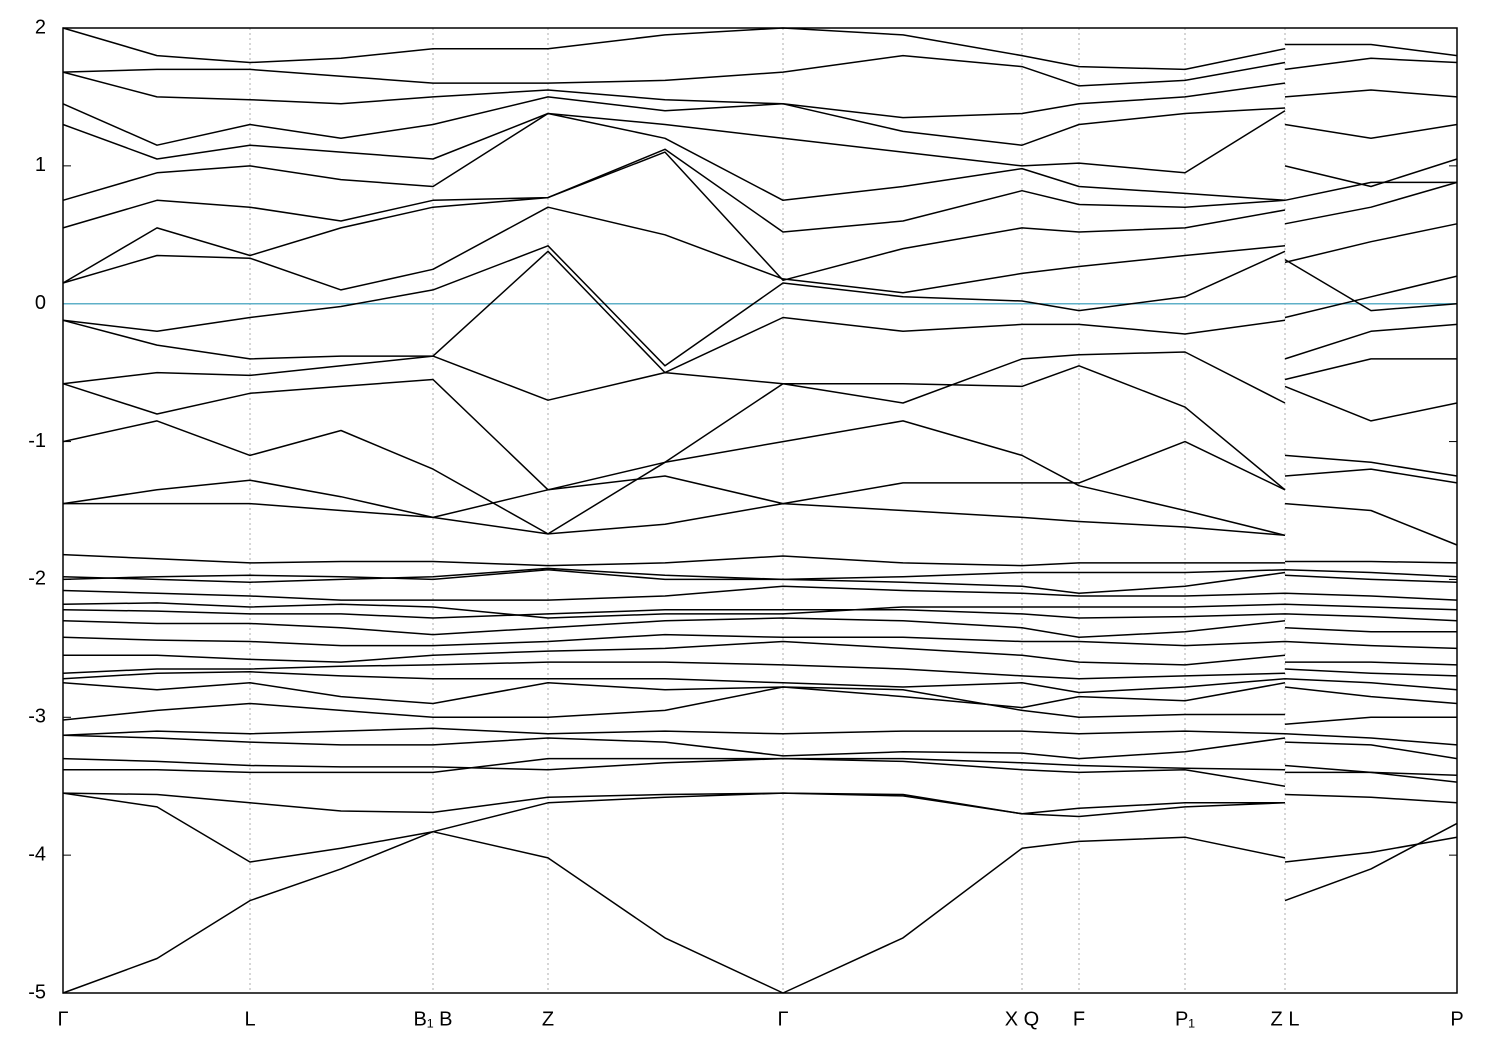  I want to click on x-tick-label: Z L, so click(1285, 1019).